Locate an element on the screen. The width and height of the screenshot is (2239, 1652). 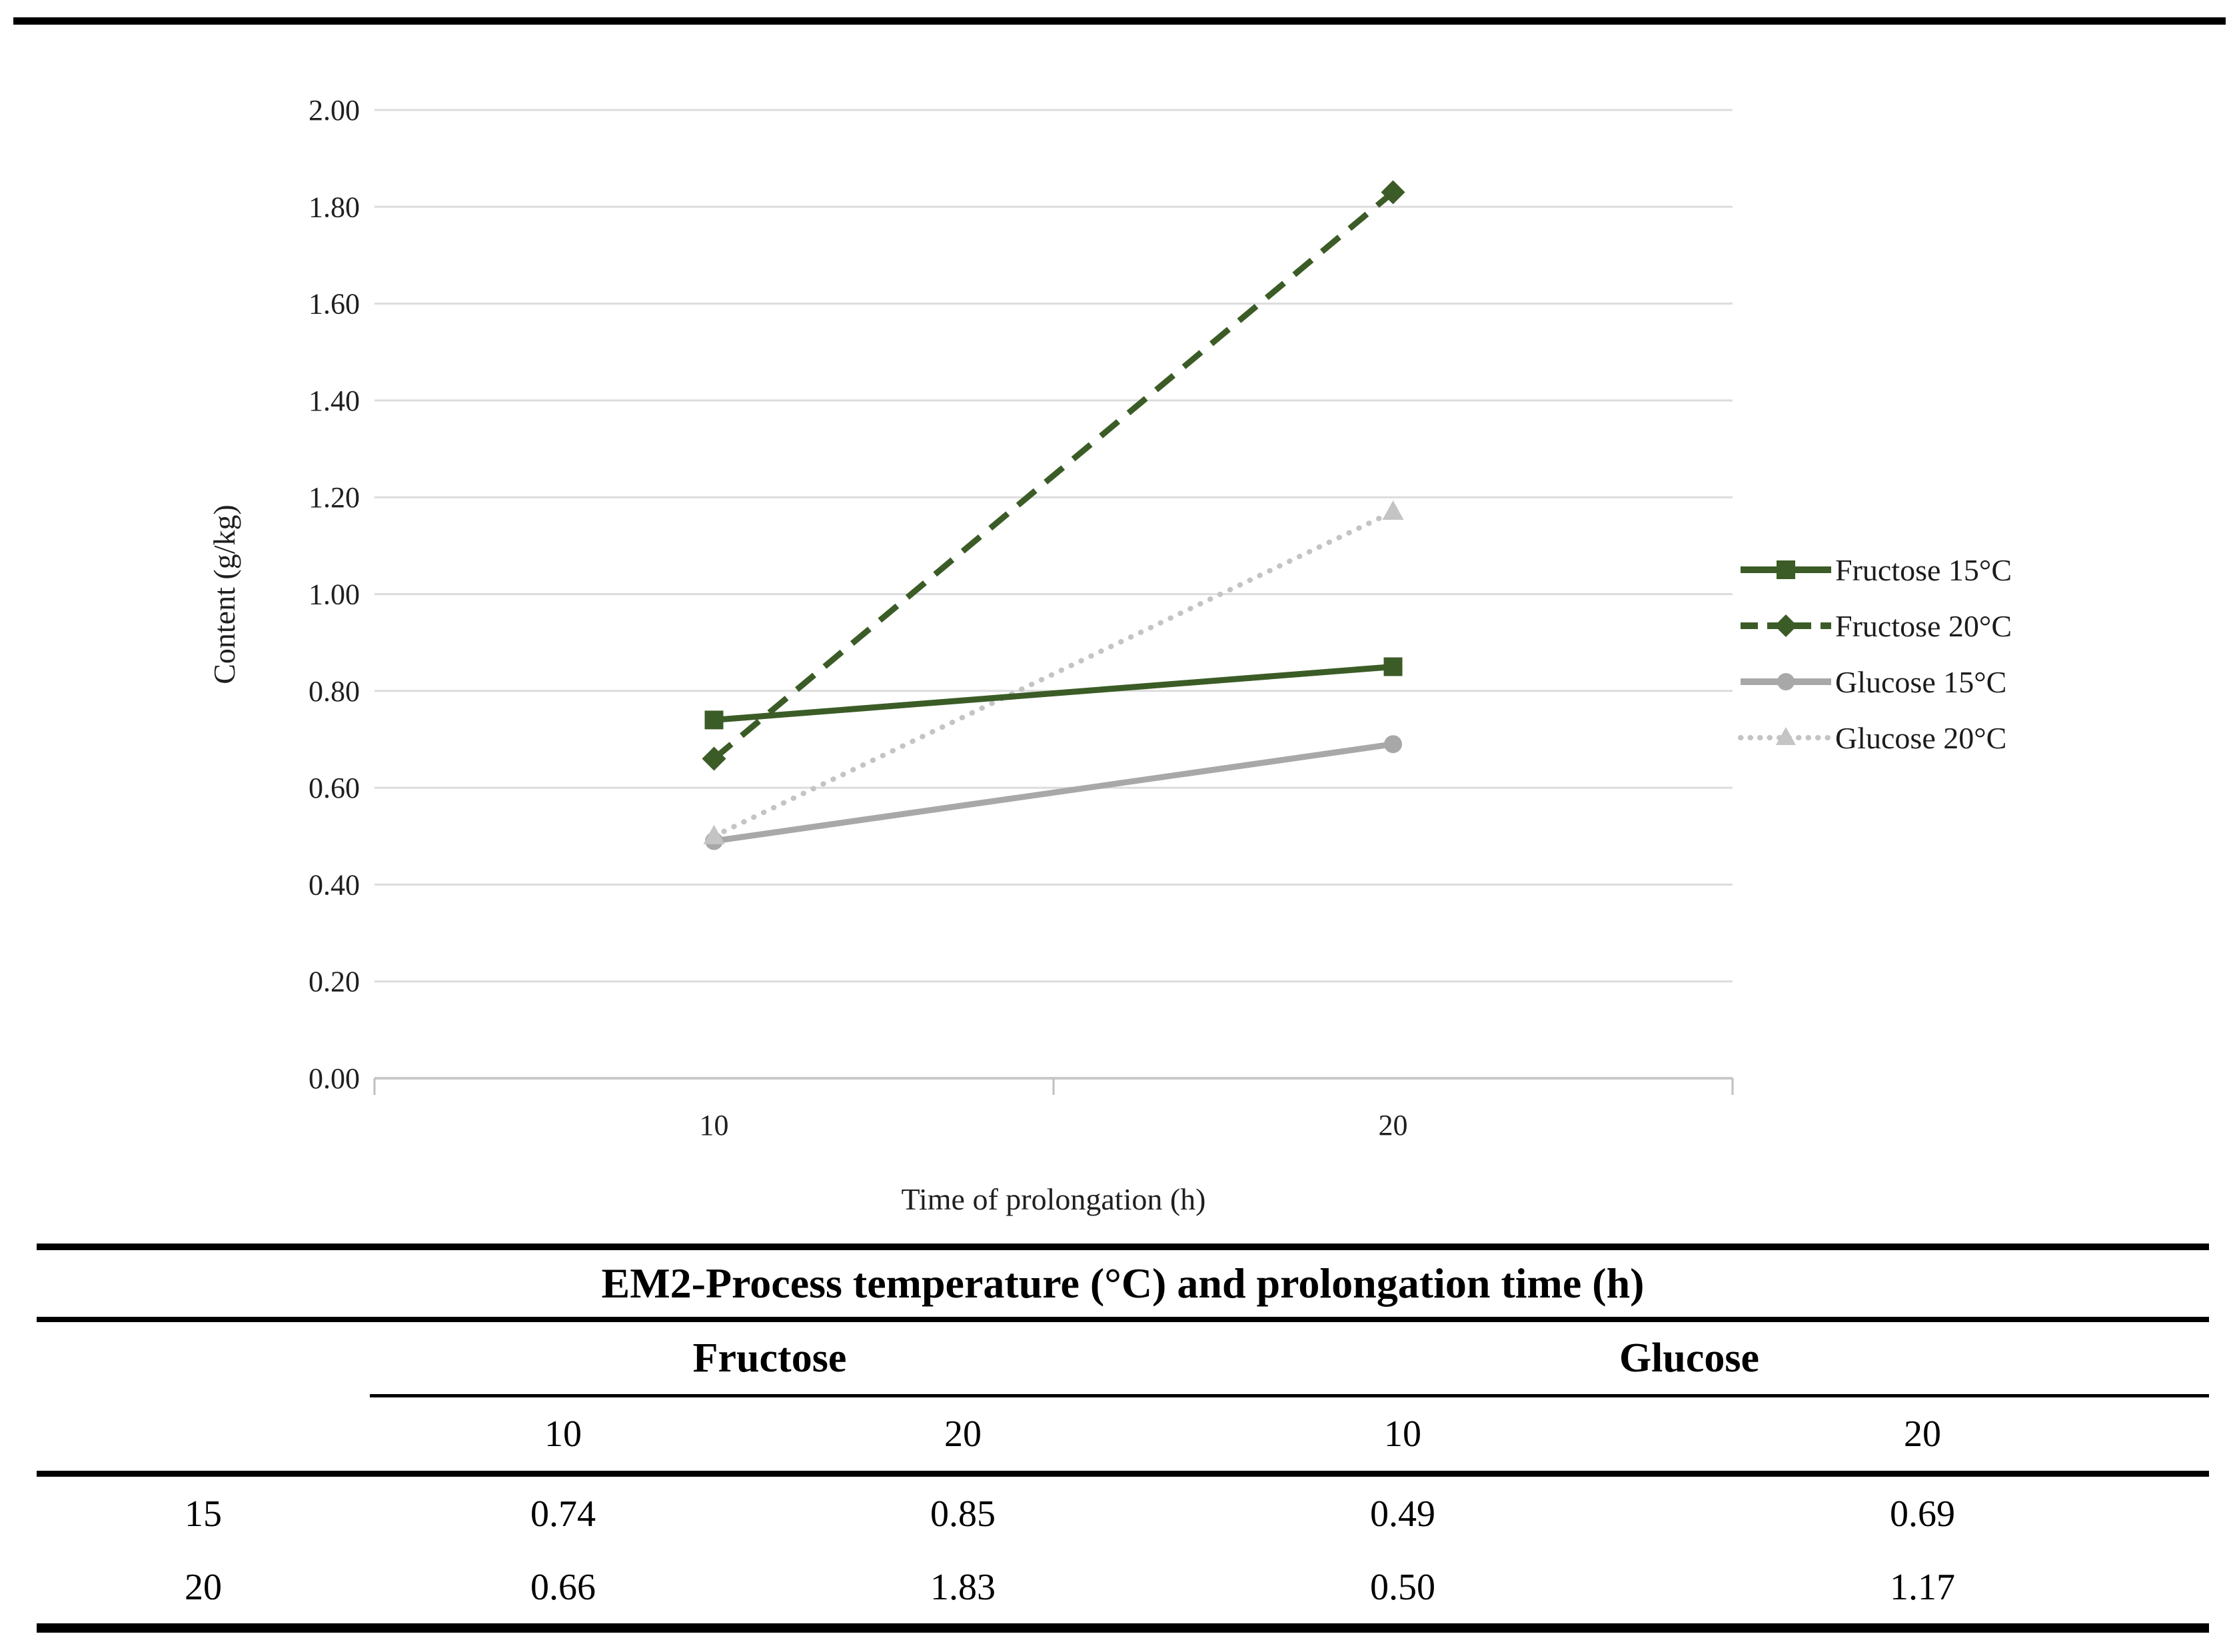
series-line-fructose-15c is located at coordinates (1053, 693).